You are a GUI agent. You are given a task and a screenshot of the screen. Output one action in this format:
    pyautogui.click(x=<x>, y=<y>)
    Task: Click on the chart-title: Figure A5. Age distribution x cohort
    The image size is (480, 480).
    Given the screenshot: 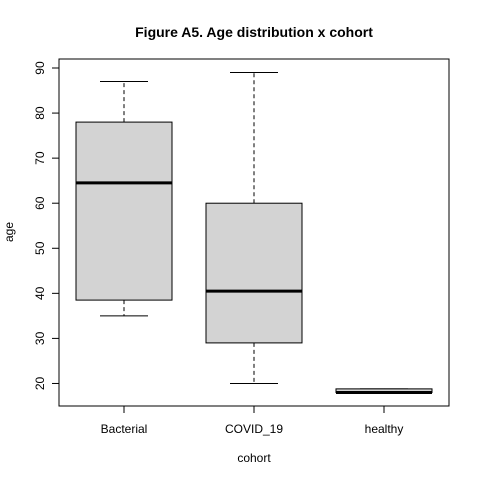 What is the action you would take?
    pyautogui.click(x=254, y=32)
    